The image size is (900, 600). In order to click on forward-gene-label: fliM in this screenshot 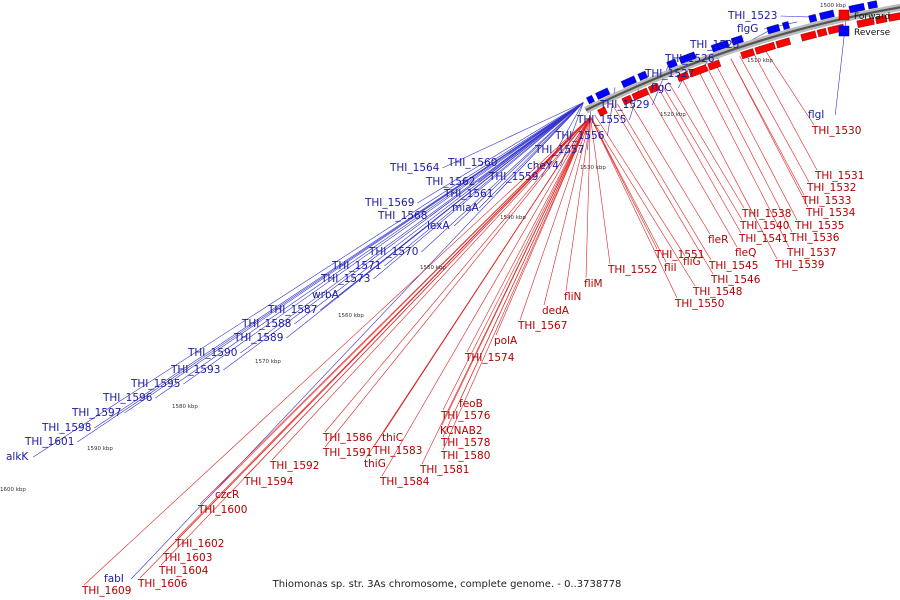, I will do `click(593, 284)`.